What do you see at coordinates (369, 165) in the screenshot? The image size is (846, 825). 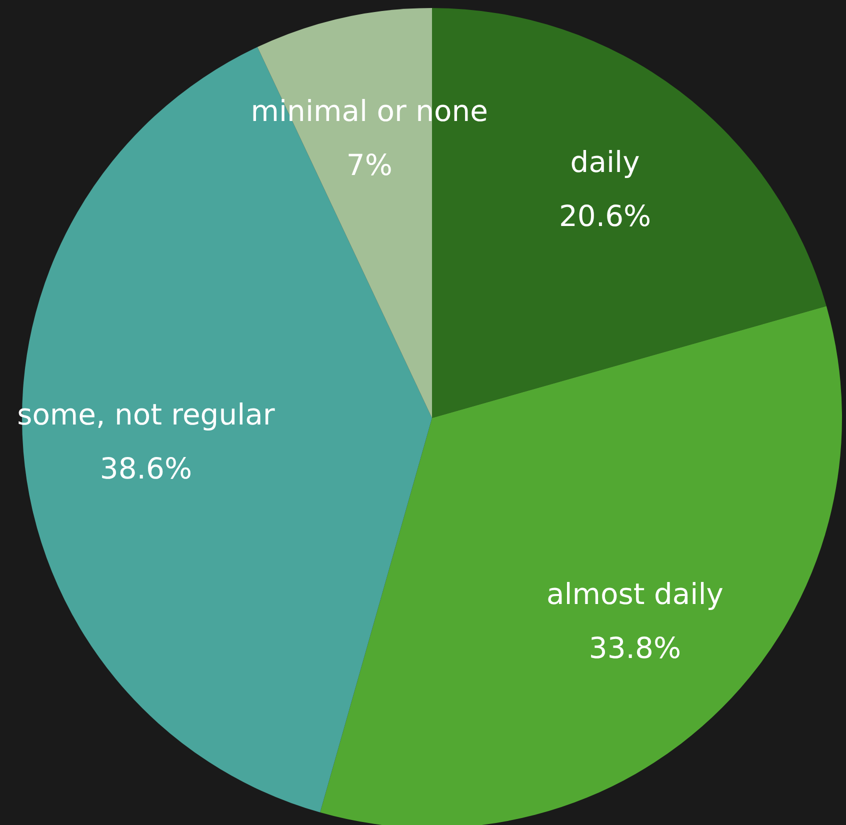 I see `data-label: 7%` at bounding box center [369, 165].